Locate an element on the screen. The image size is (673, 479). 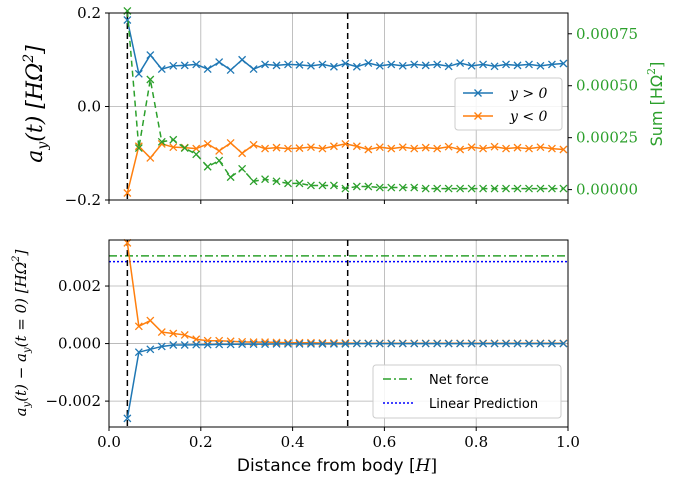
series-line is located at coordinates (345, 293).